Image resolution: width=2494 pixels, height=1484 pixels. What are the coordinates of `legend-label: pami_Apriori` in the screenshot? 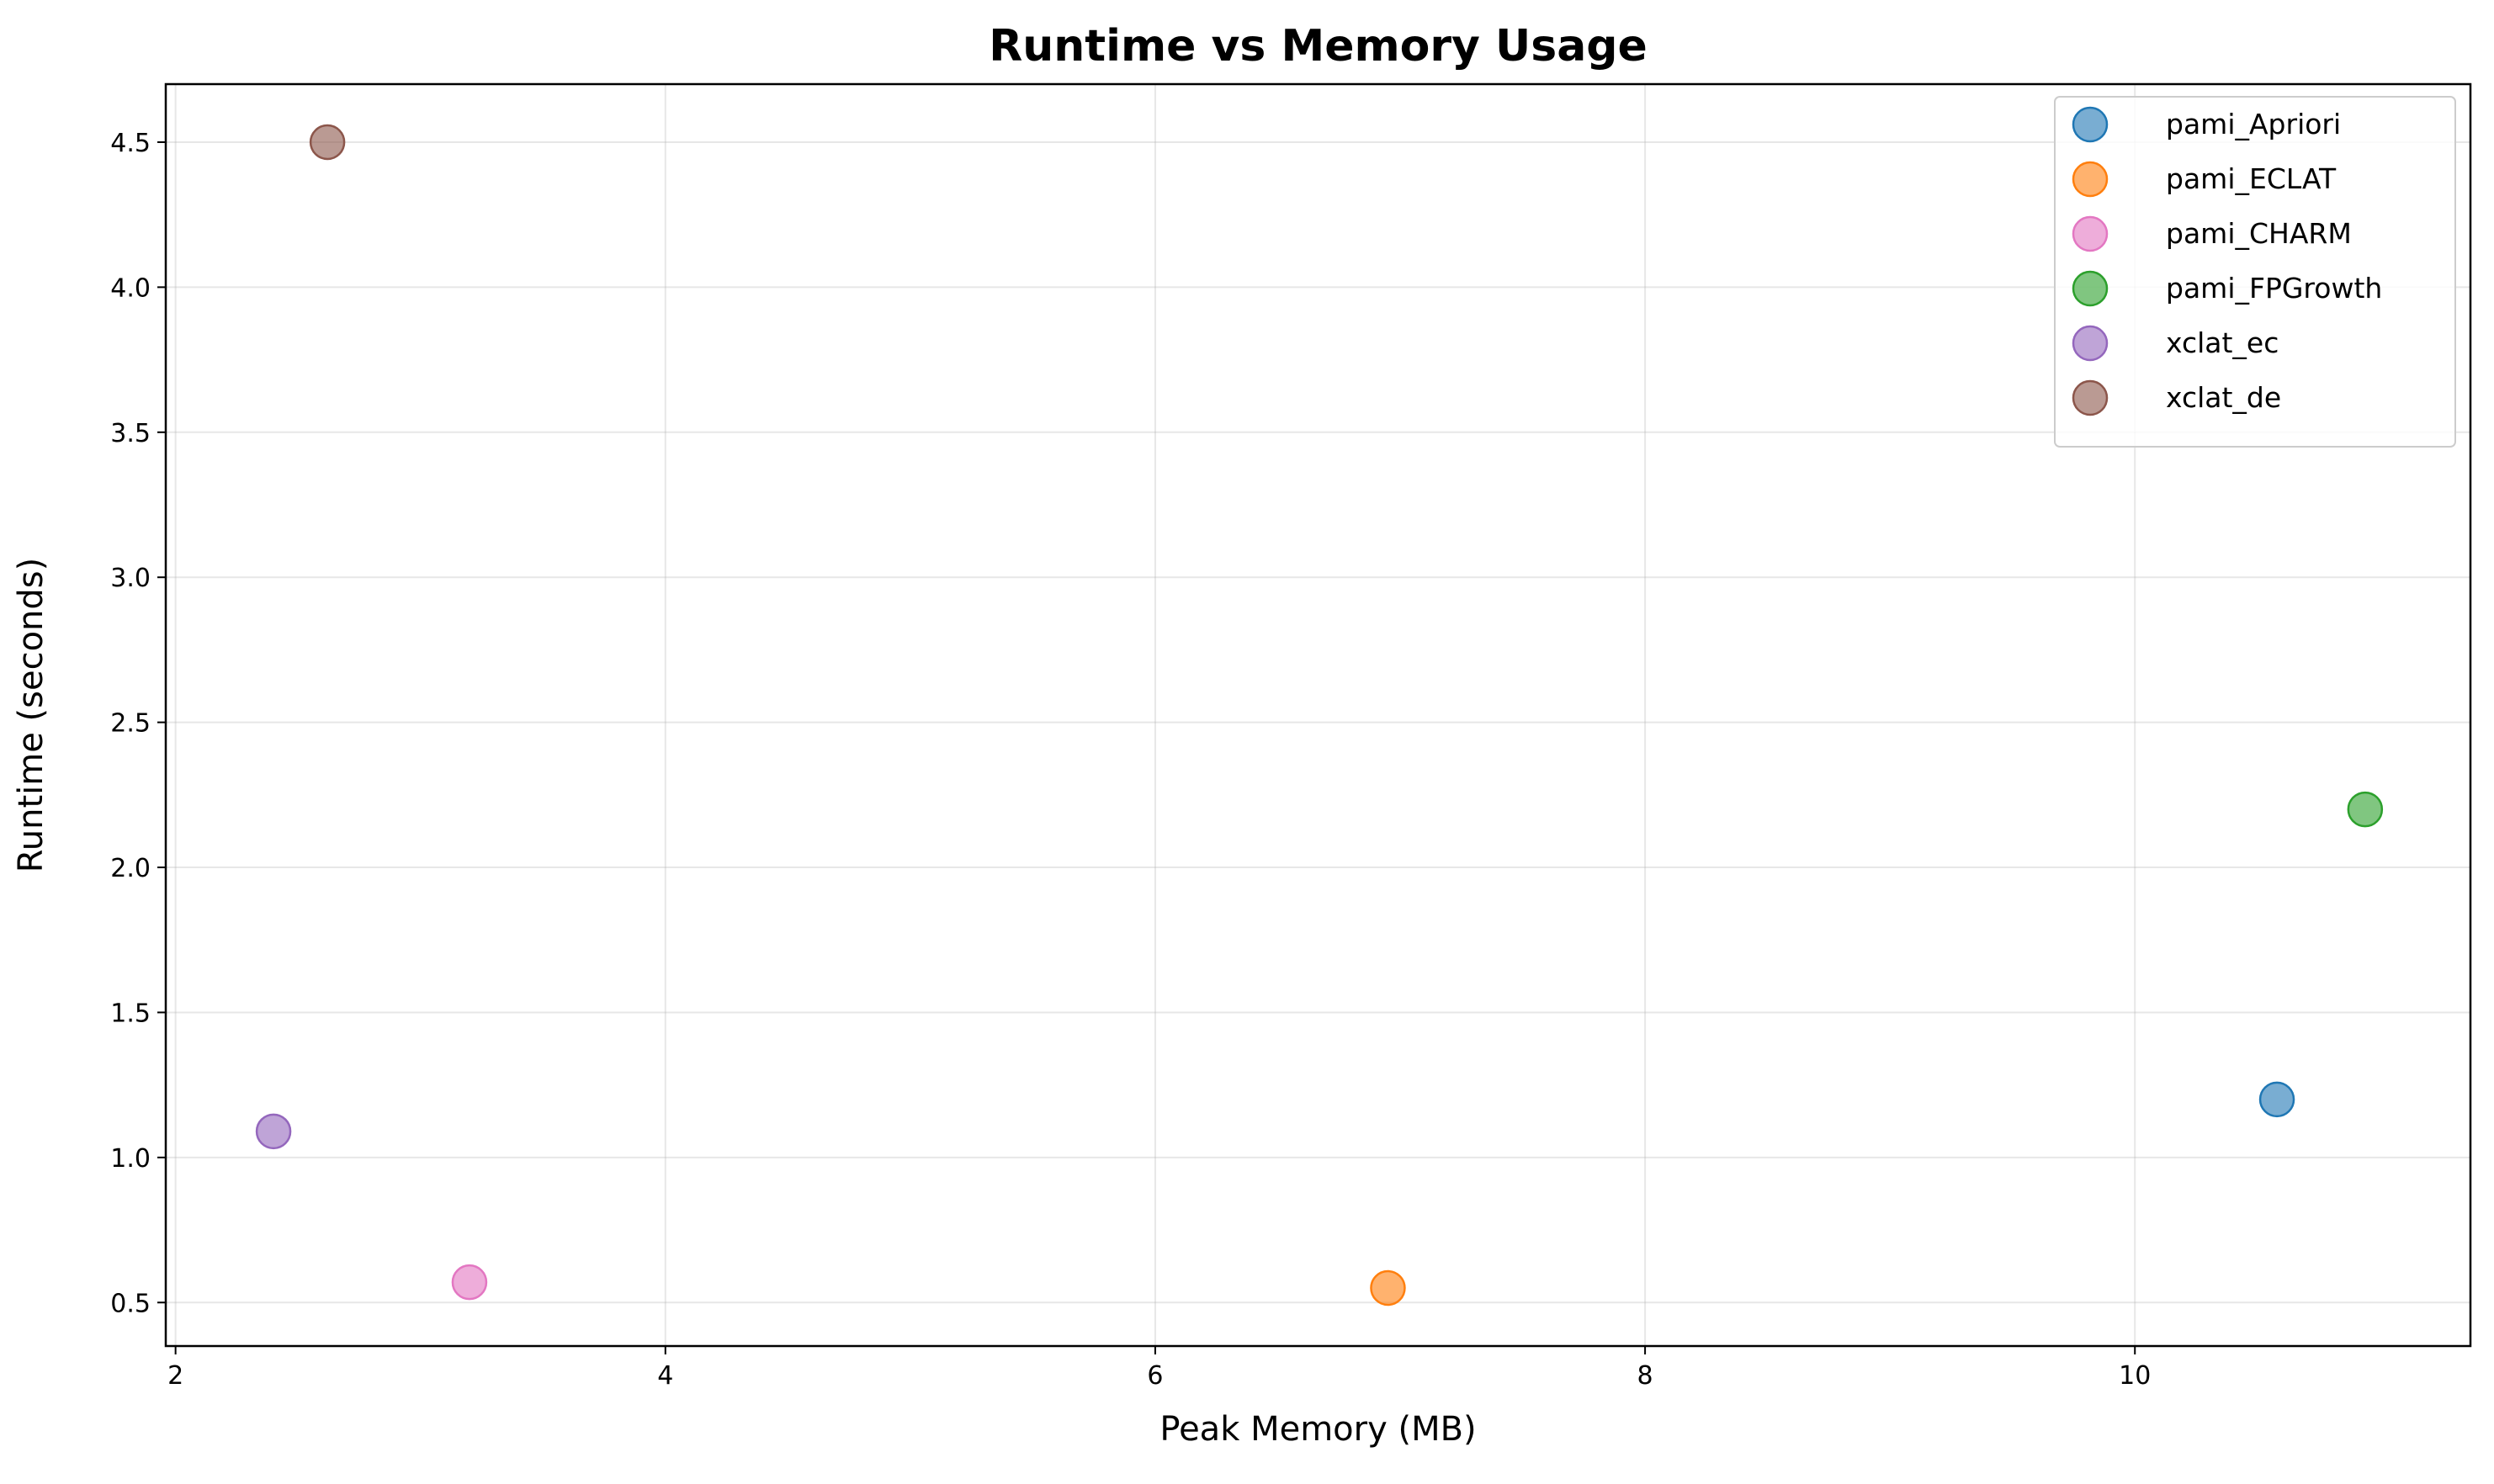 It's located at (2253, 124).